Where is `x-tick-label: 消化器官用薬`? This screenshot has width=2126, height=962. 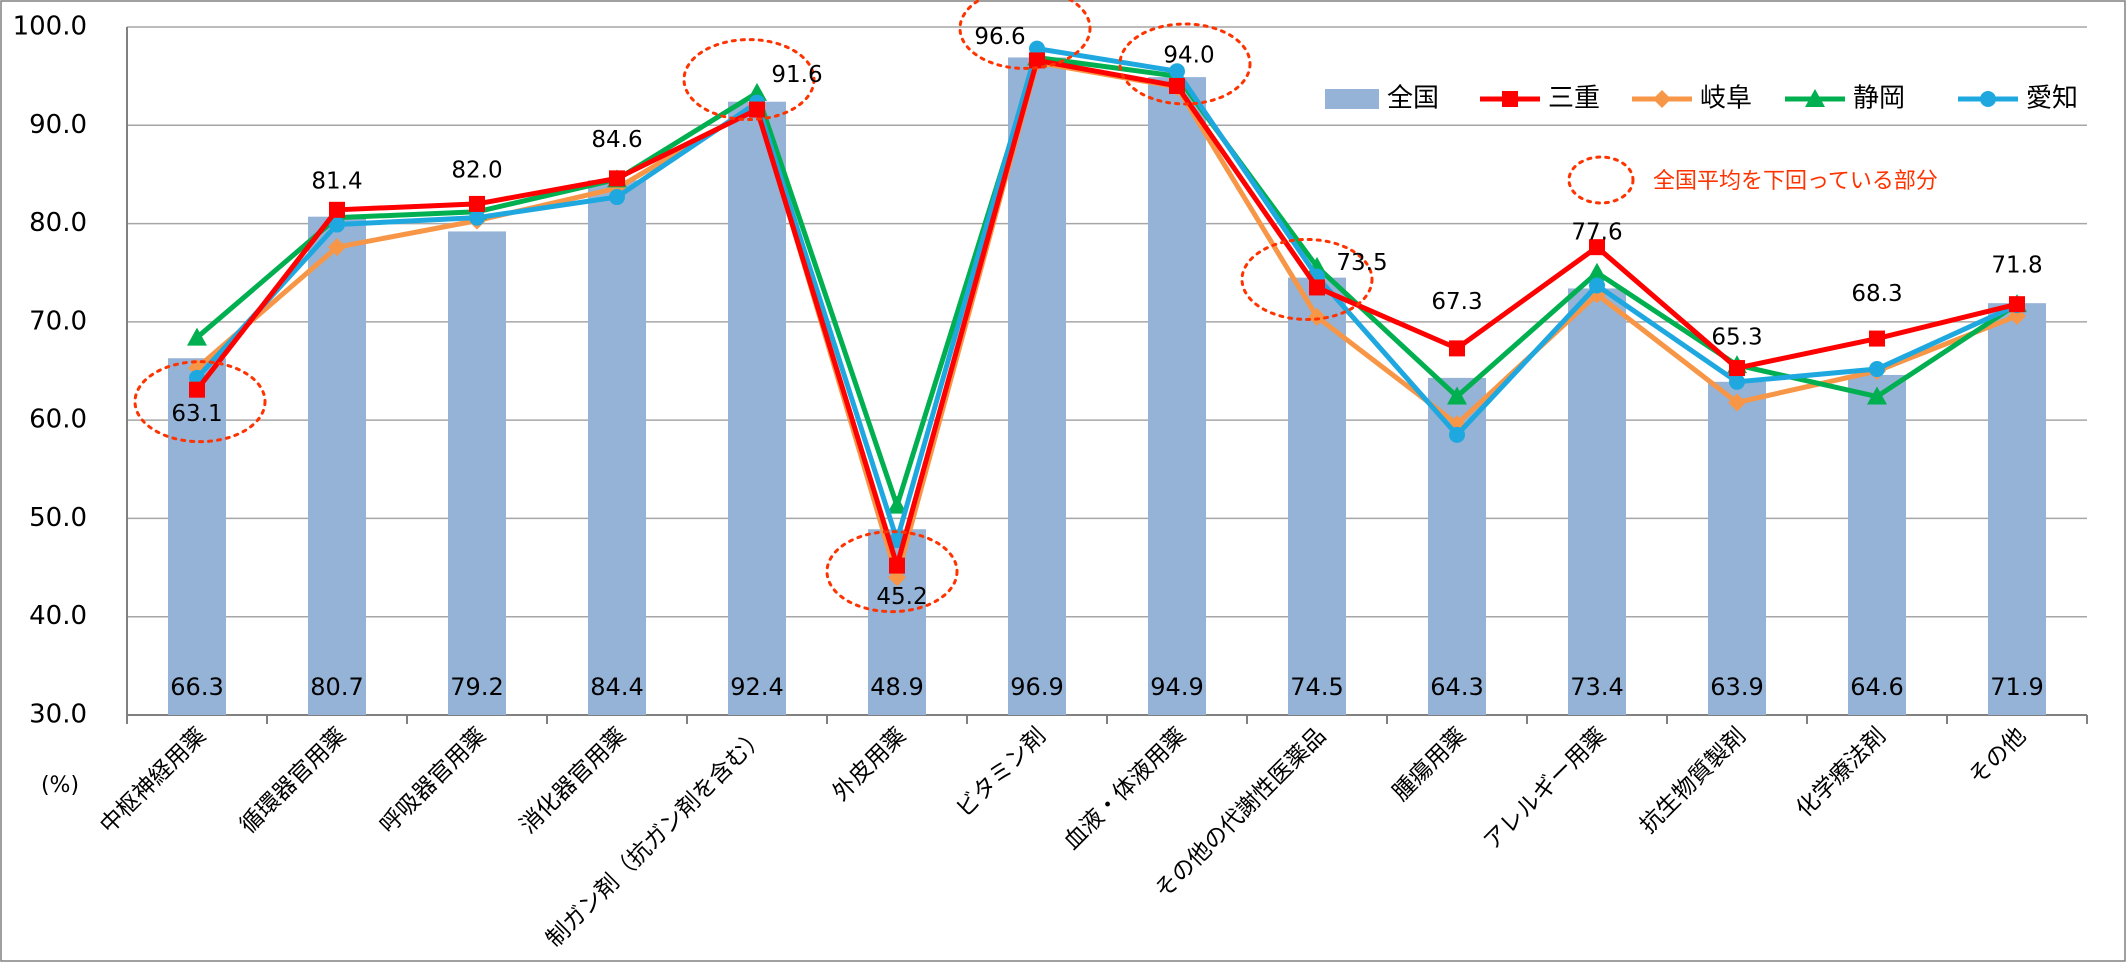 x-tick-label: 消化器官用薬 is located at coordinates (573, 781).